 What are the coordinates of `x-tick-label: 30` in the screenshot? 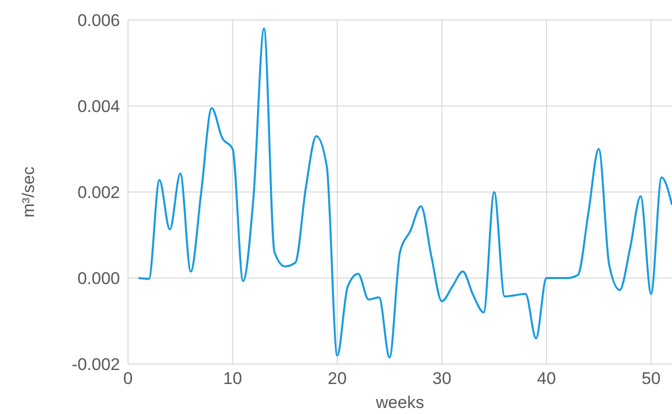 It's located at (442, 378).